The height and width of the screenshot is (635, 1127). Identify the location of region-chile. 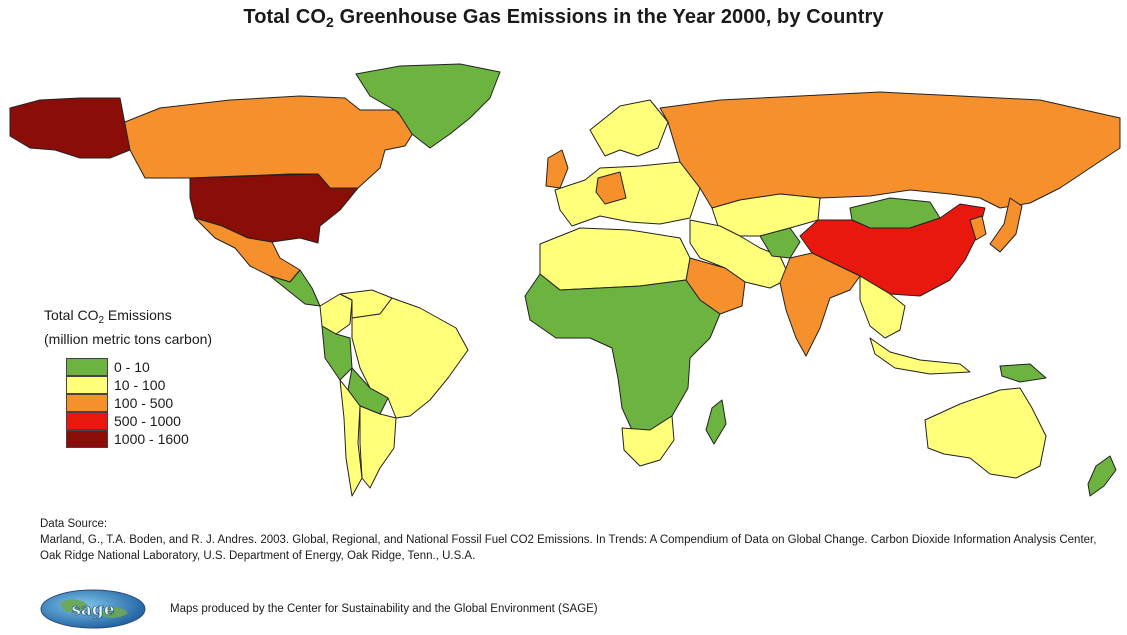
(351, 438).